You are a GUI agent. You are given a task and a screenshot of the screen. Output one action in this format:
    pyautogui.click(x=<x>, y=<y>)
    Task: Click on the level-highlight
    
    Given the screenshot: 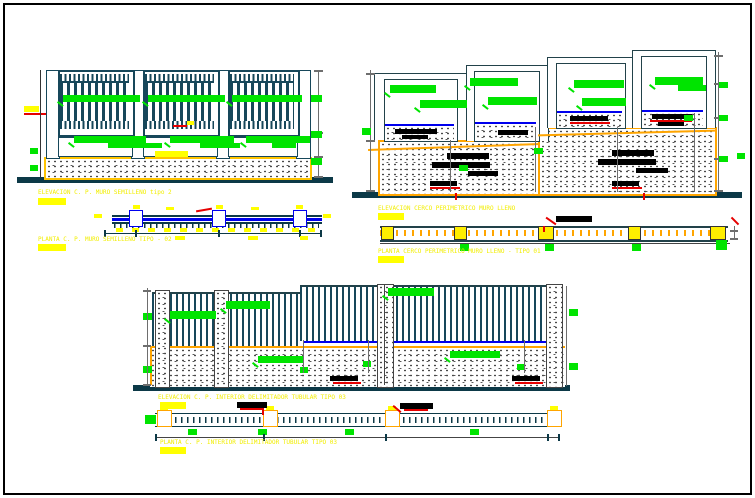 What is the action you would take?
    pyautogui.click(x=171, y=154)
    